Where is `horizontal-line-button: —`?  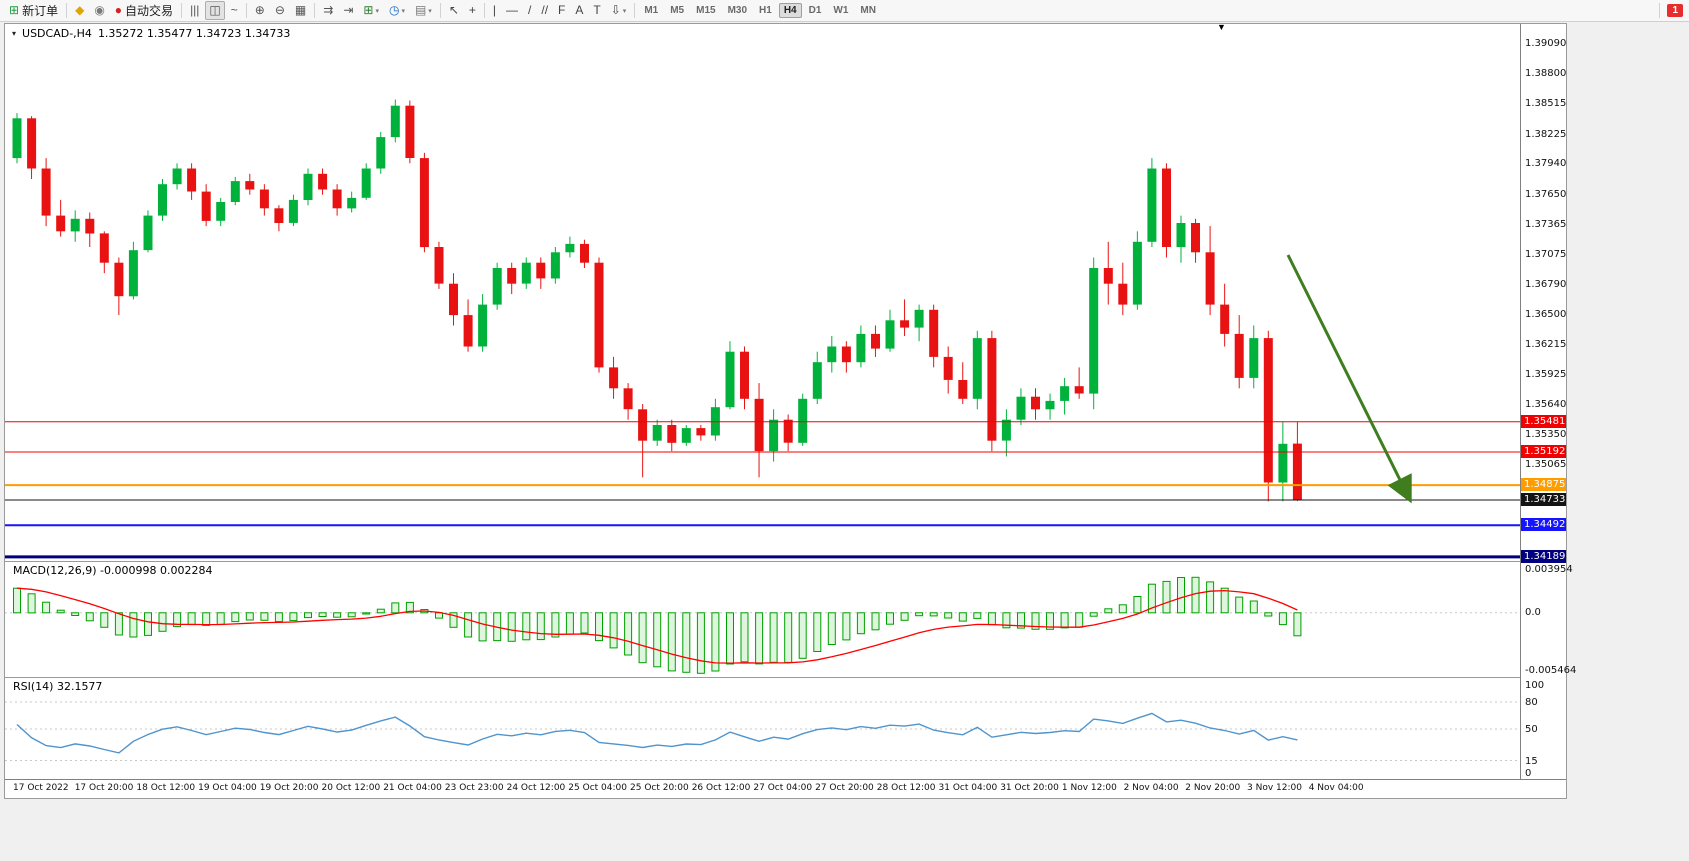 horizontal-line-button: — is located at coordinates (512, 10).